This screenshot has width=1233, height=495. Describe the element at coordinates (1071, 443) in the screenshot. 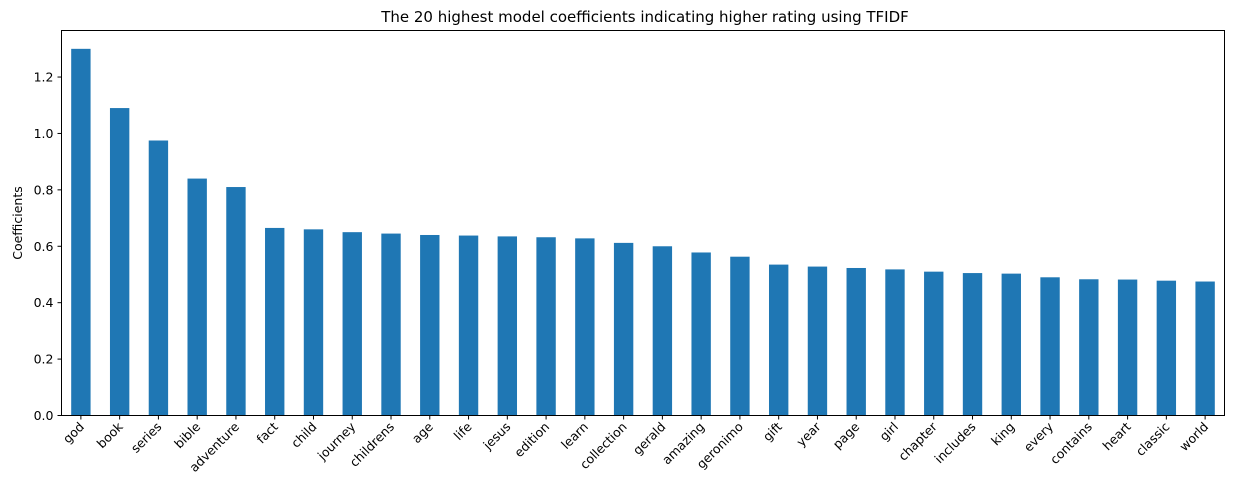

I see `x-tick-label: contains` at that location.